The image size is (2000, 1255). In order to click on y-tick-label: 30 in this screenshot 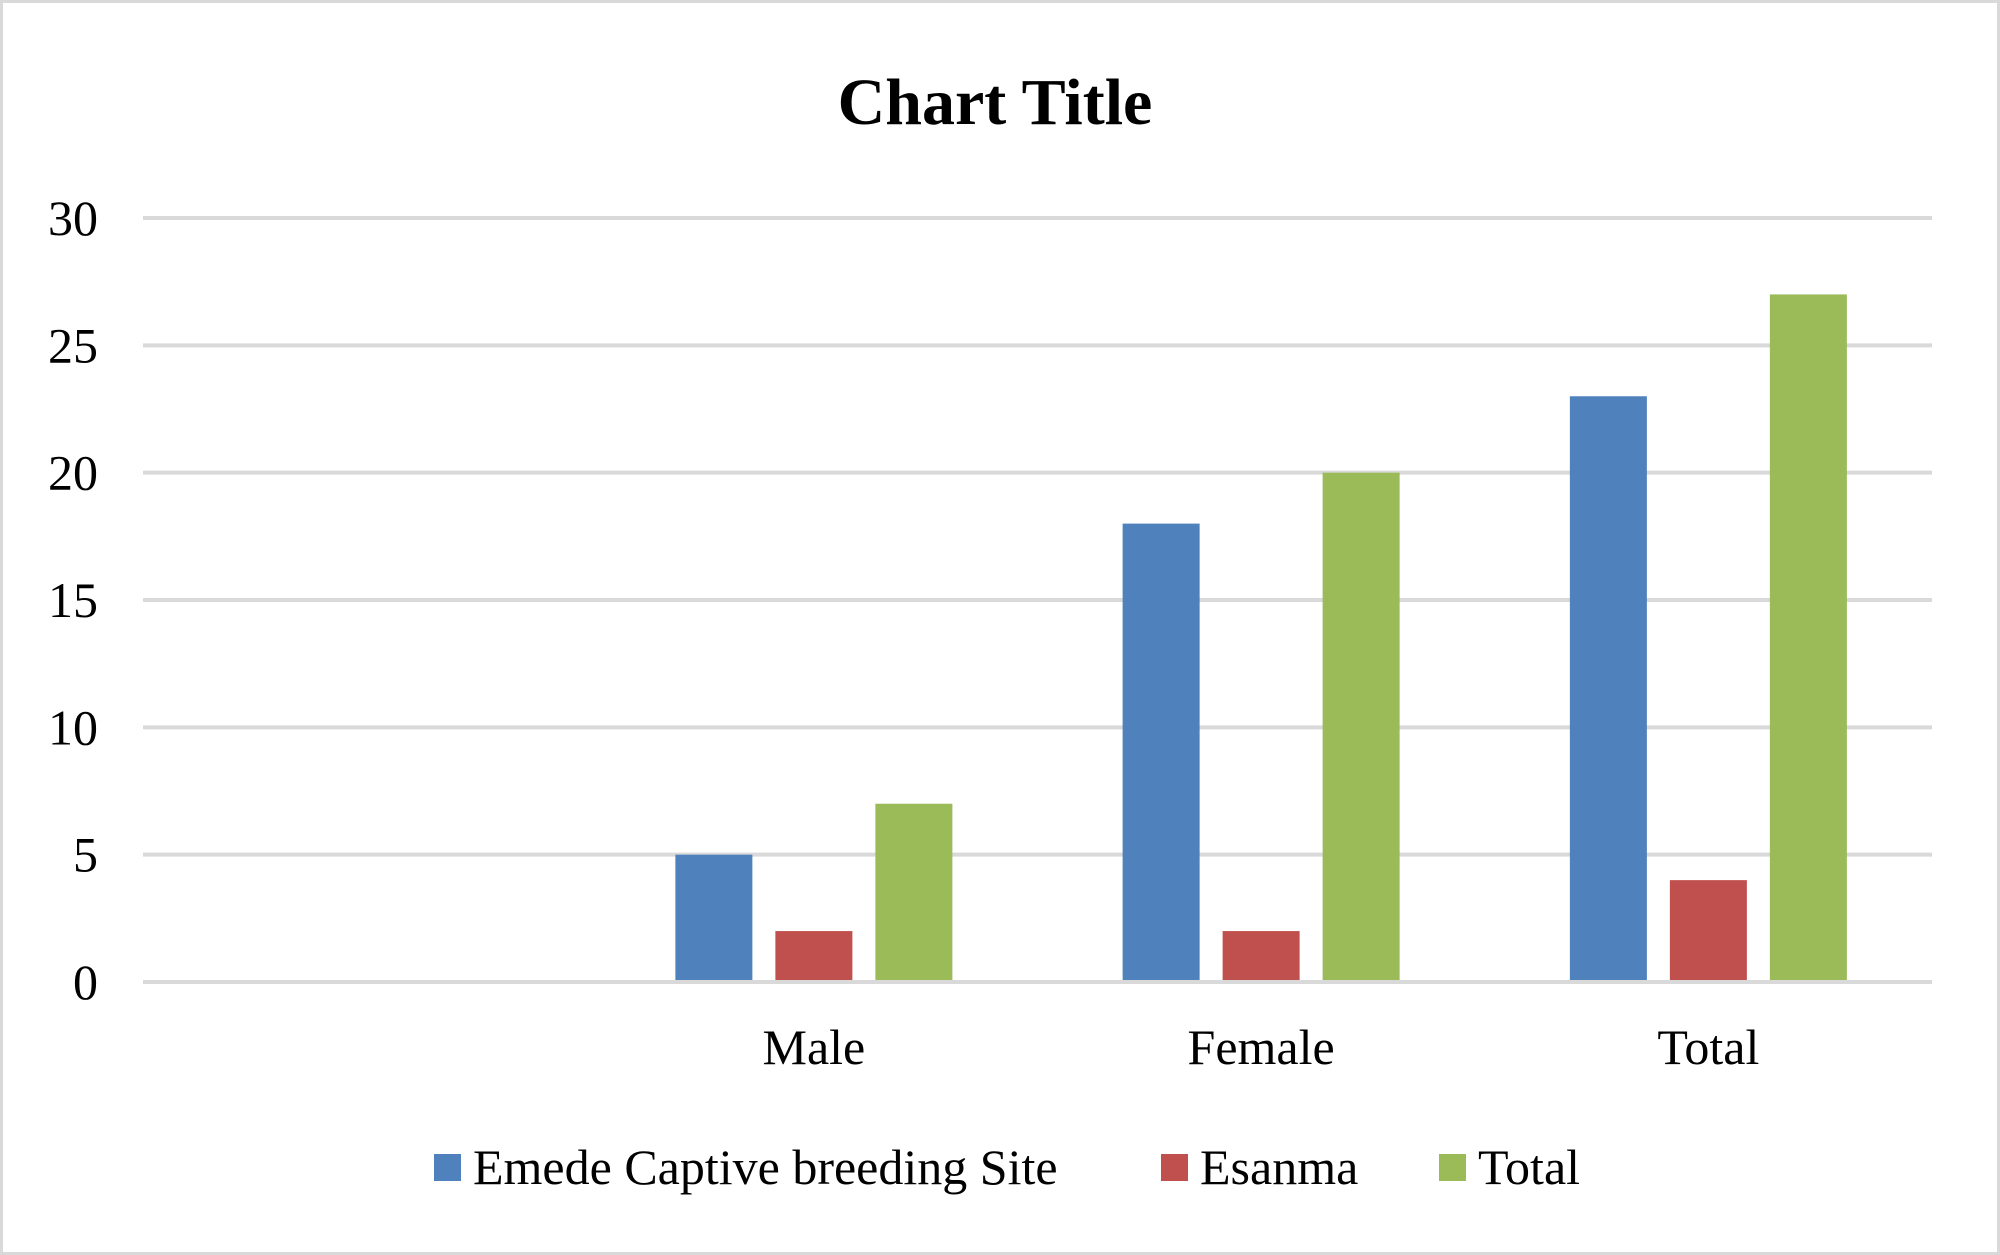, I will do `click(73, 218)`.